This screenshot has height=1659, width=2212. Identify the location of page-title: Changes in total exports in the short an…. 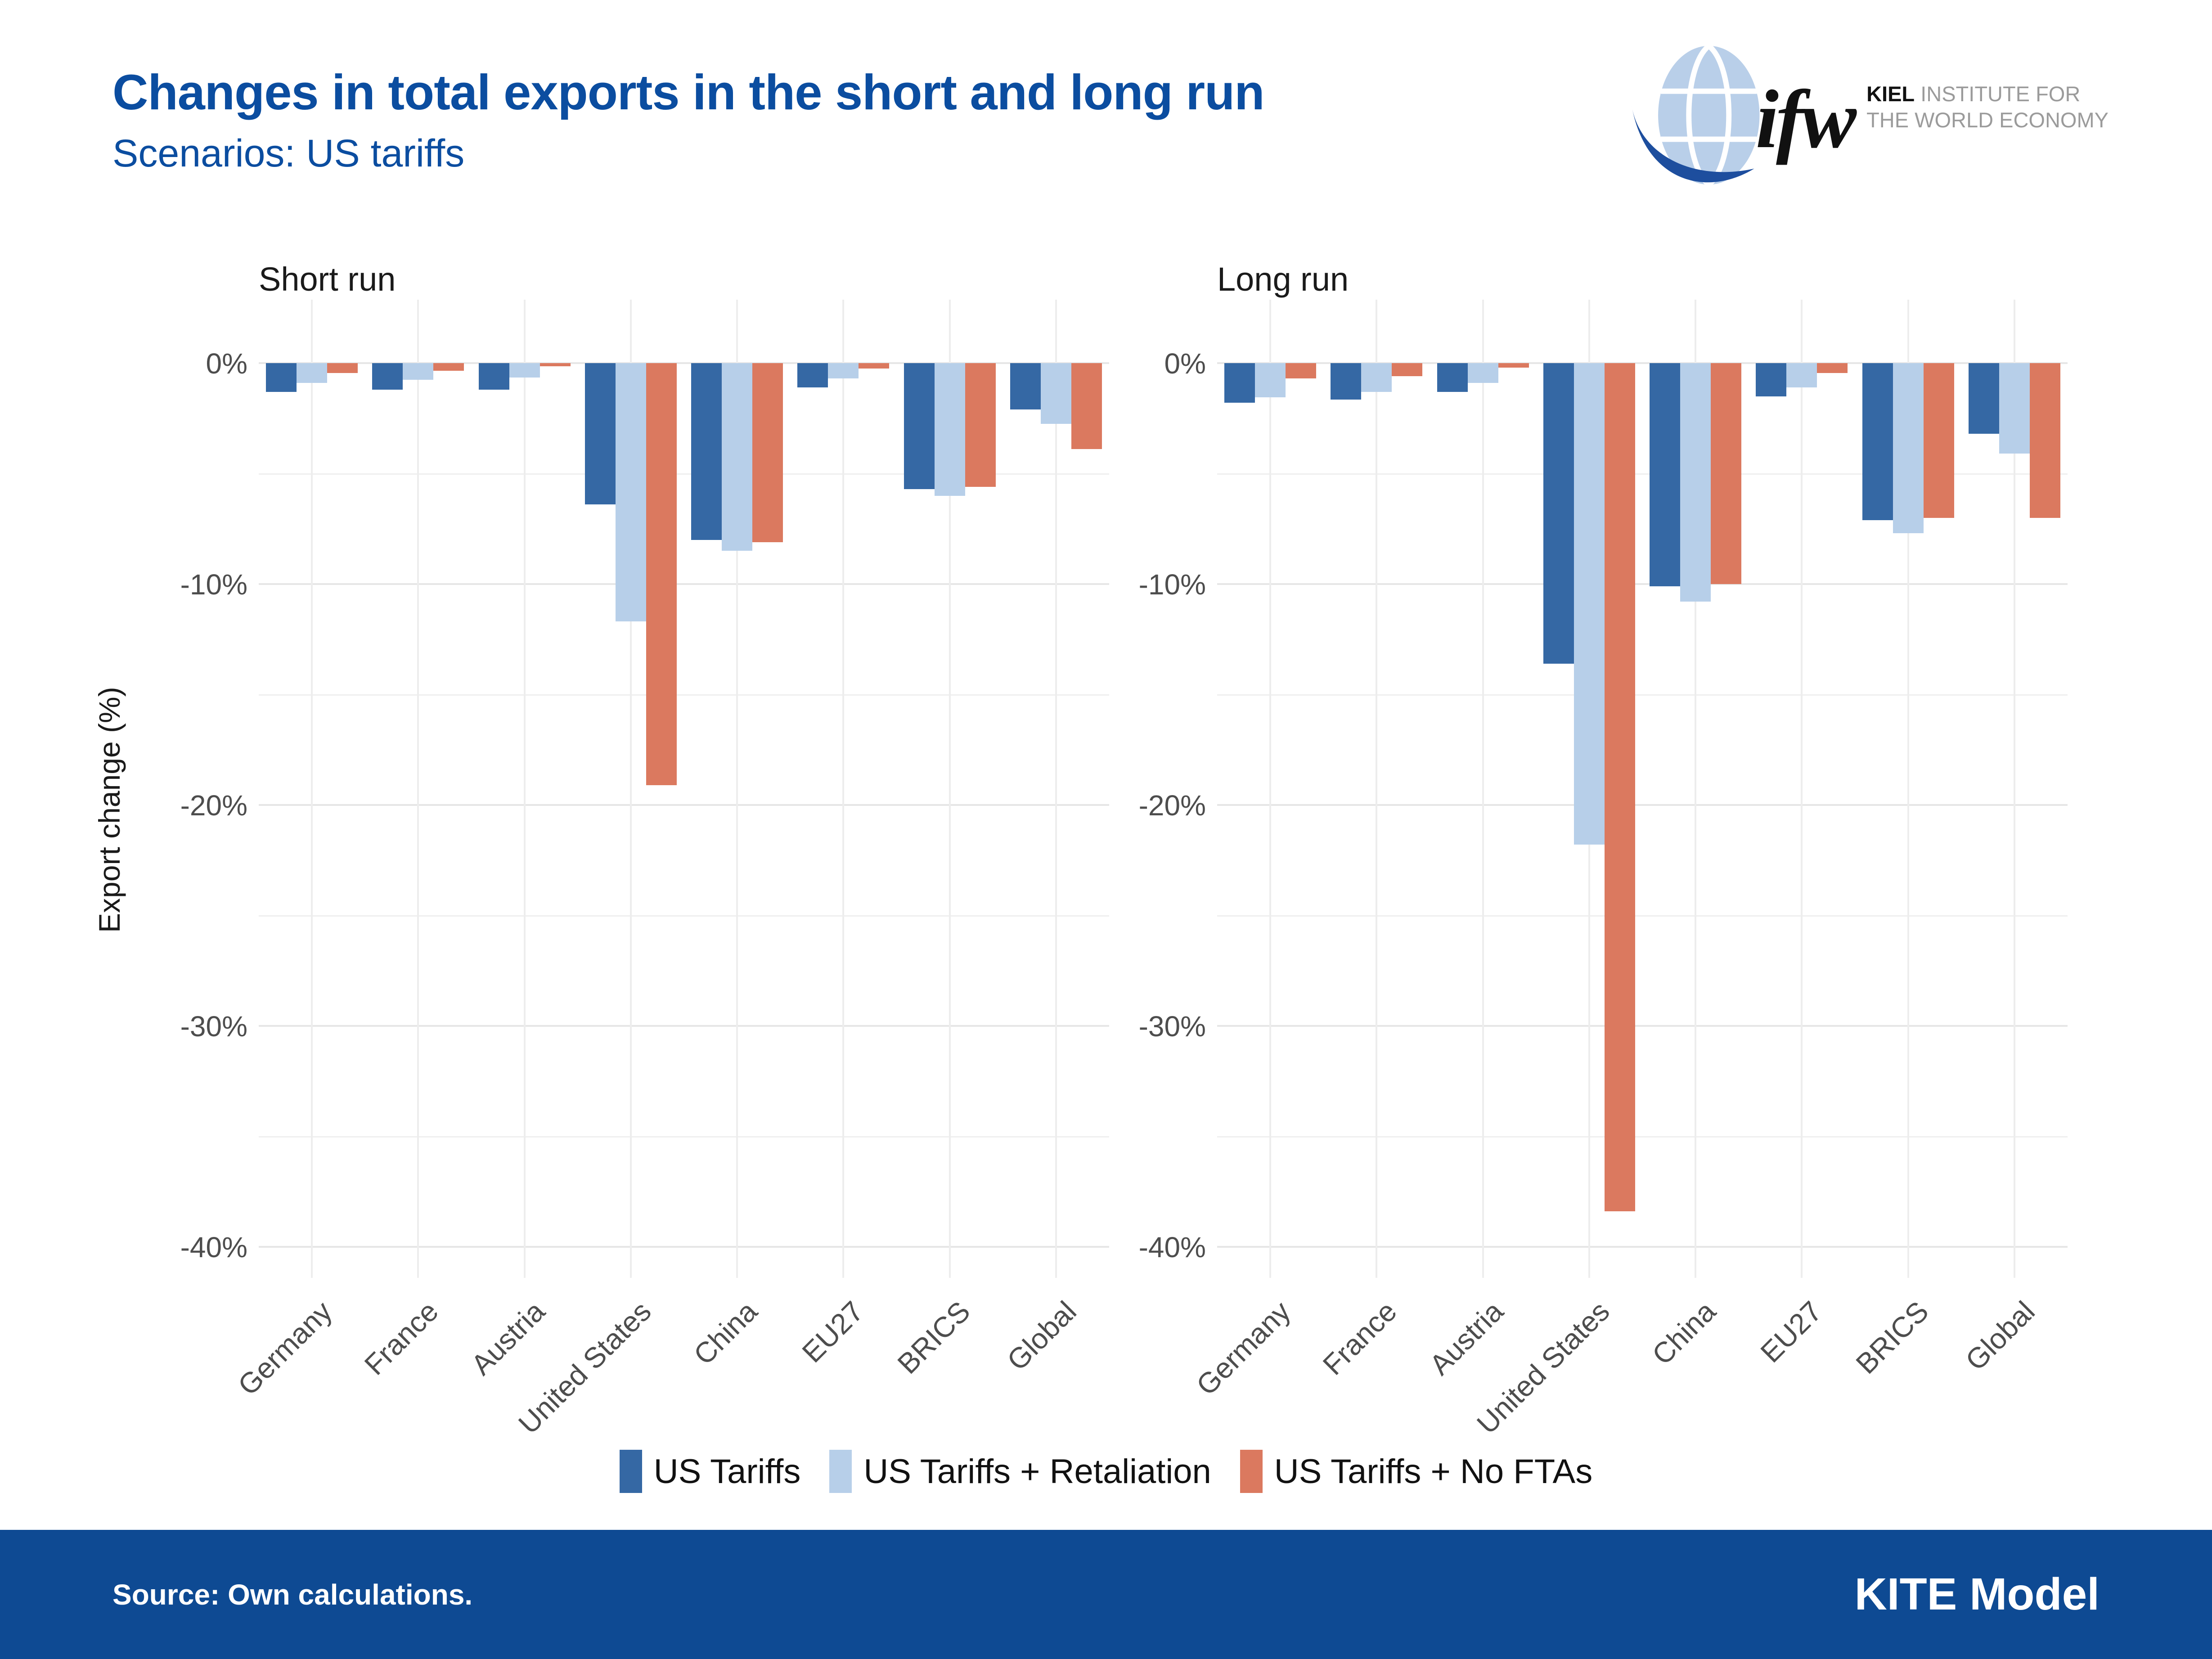
(688, 92).